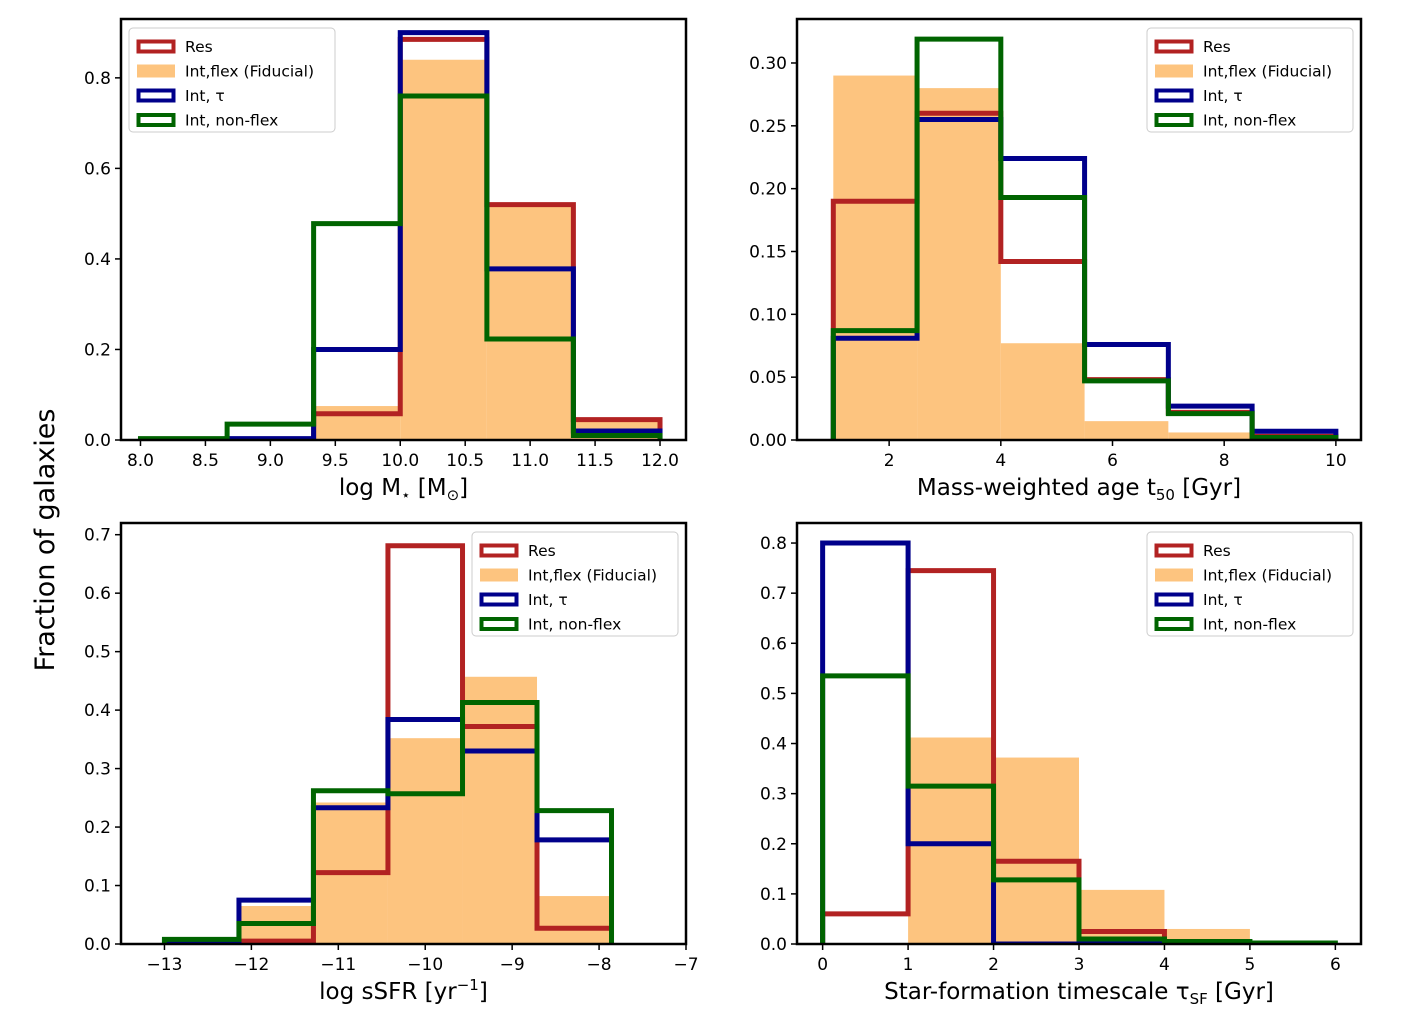  I want to click on y-tick-label: 0.8, so click(773, 544).